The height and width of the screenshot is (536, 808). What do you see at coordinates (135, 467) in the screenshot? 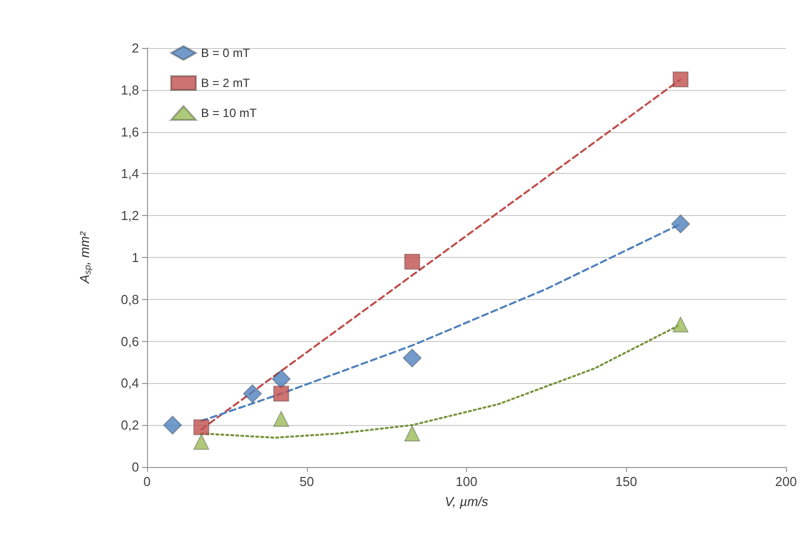
I see `y-tick-label: 0` at bounding box center [135, 467].